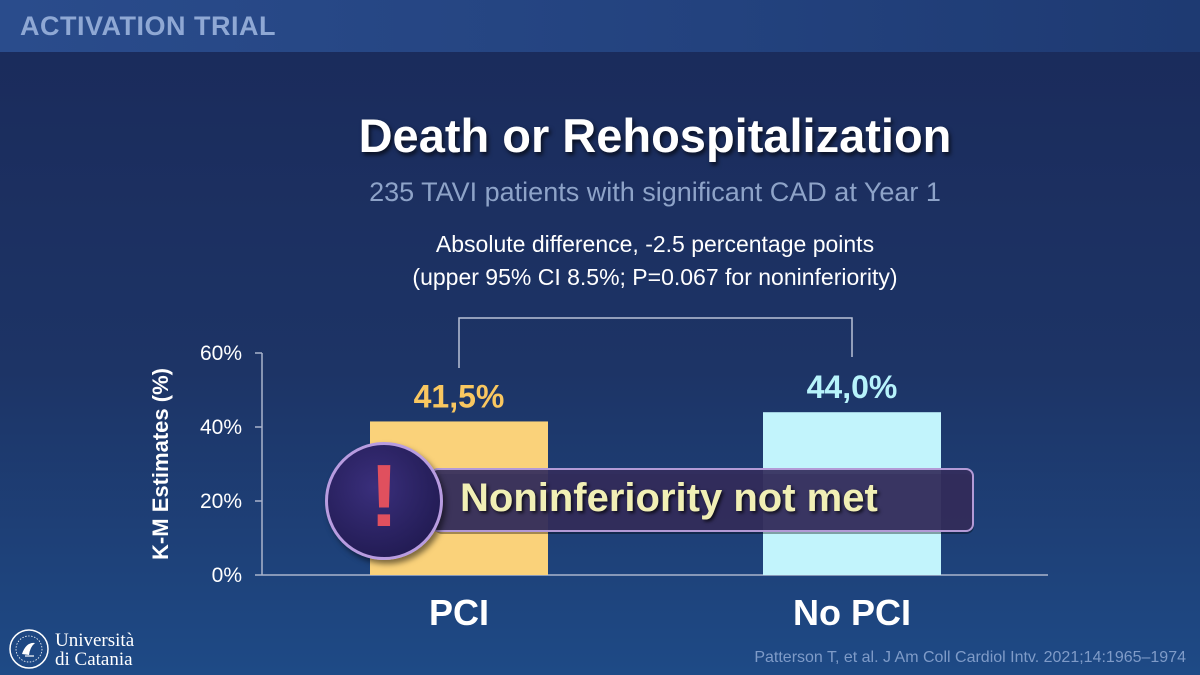 The height and width of the screenshot is (675, 1200). What do you see at coordinates (459, 612) in the screenshot?
I see `category-label: PCI` at bounding box center [459, 612].